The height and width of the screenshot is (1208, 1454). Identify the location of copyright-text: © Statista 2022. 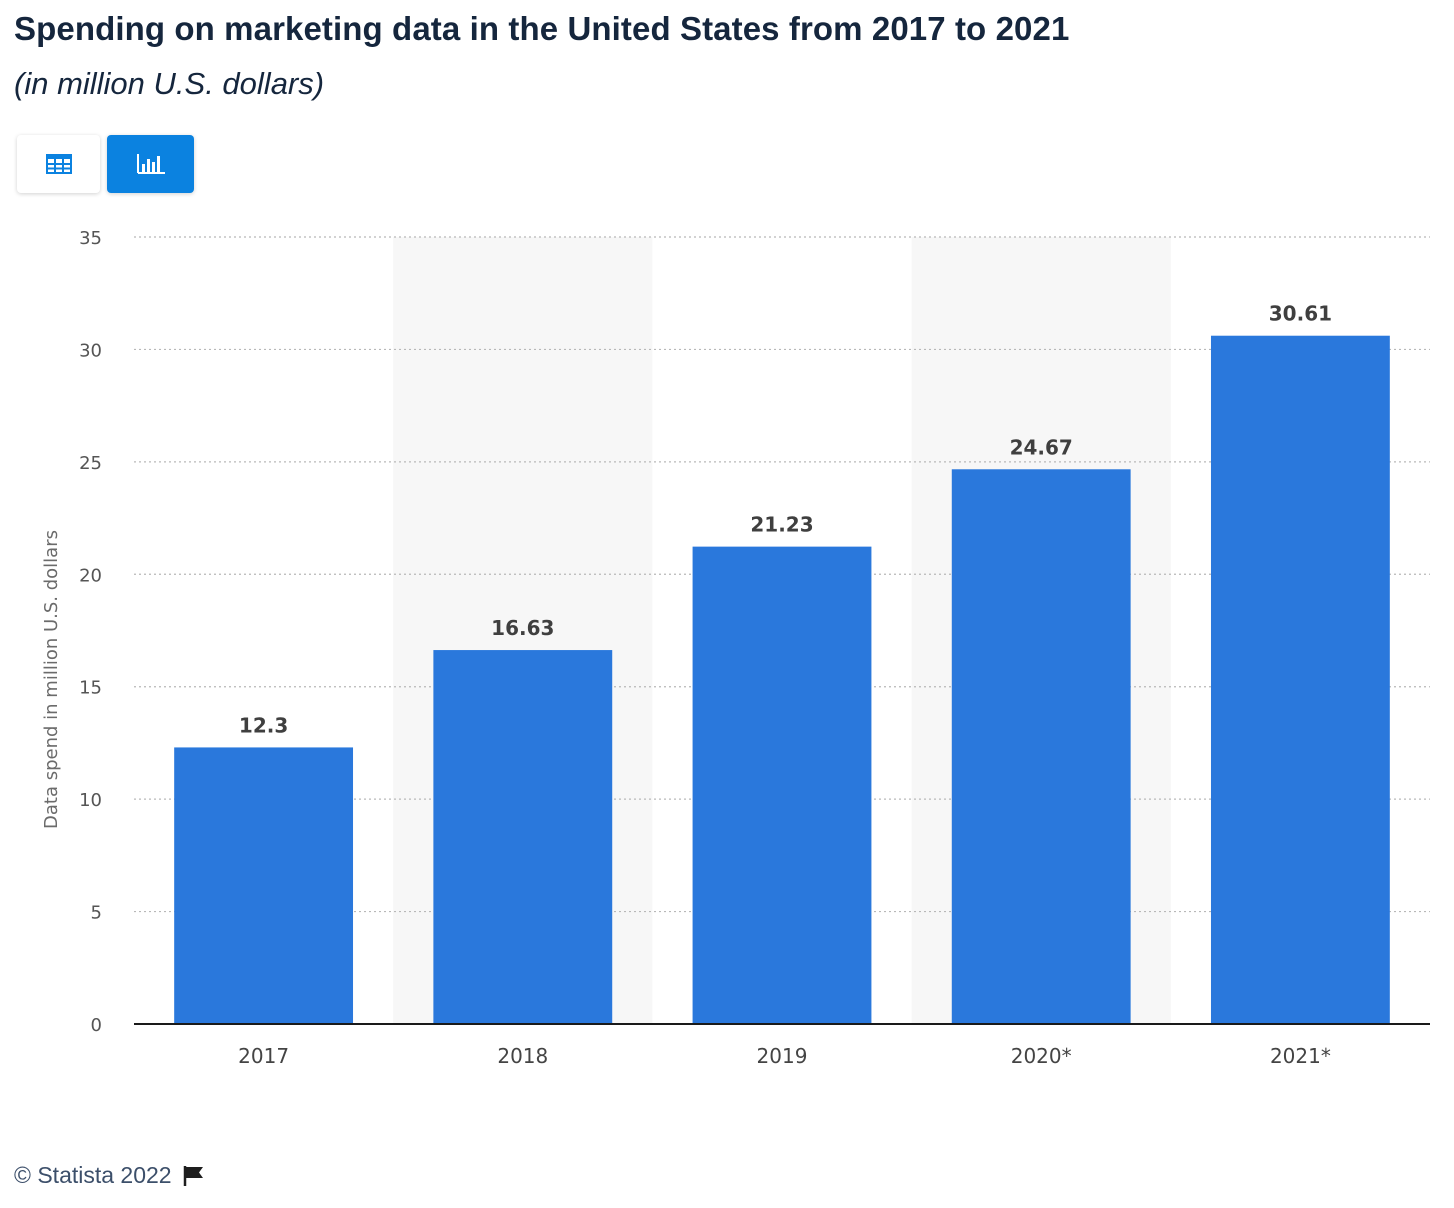
(93, 1175).